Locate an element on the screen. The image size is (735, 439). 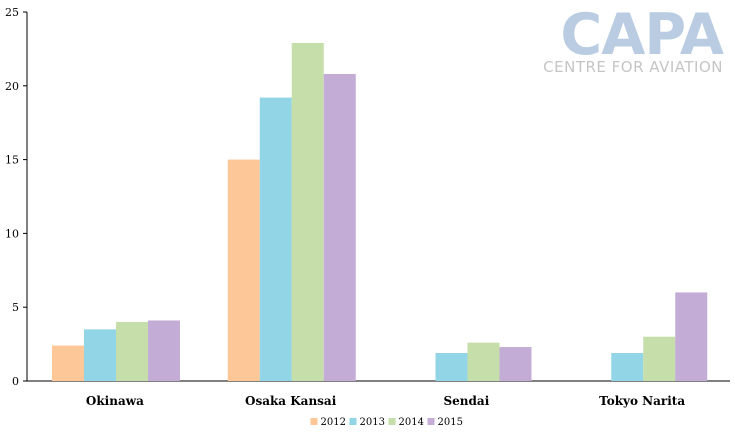
logo-subtitle-text: CENTRE FOR AVIATION is located at coordinates (633, 67).